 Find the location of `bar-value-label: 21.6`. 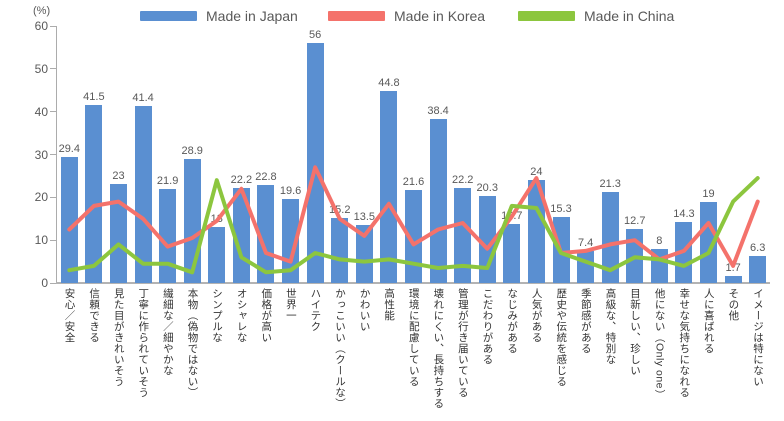

bar-value-label: 21.6 is located at coordinates (413, 182).